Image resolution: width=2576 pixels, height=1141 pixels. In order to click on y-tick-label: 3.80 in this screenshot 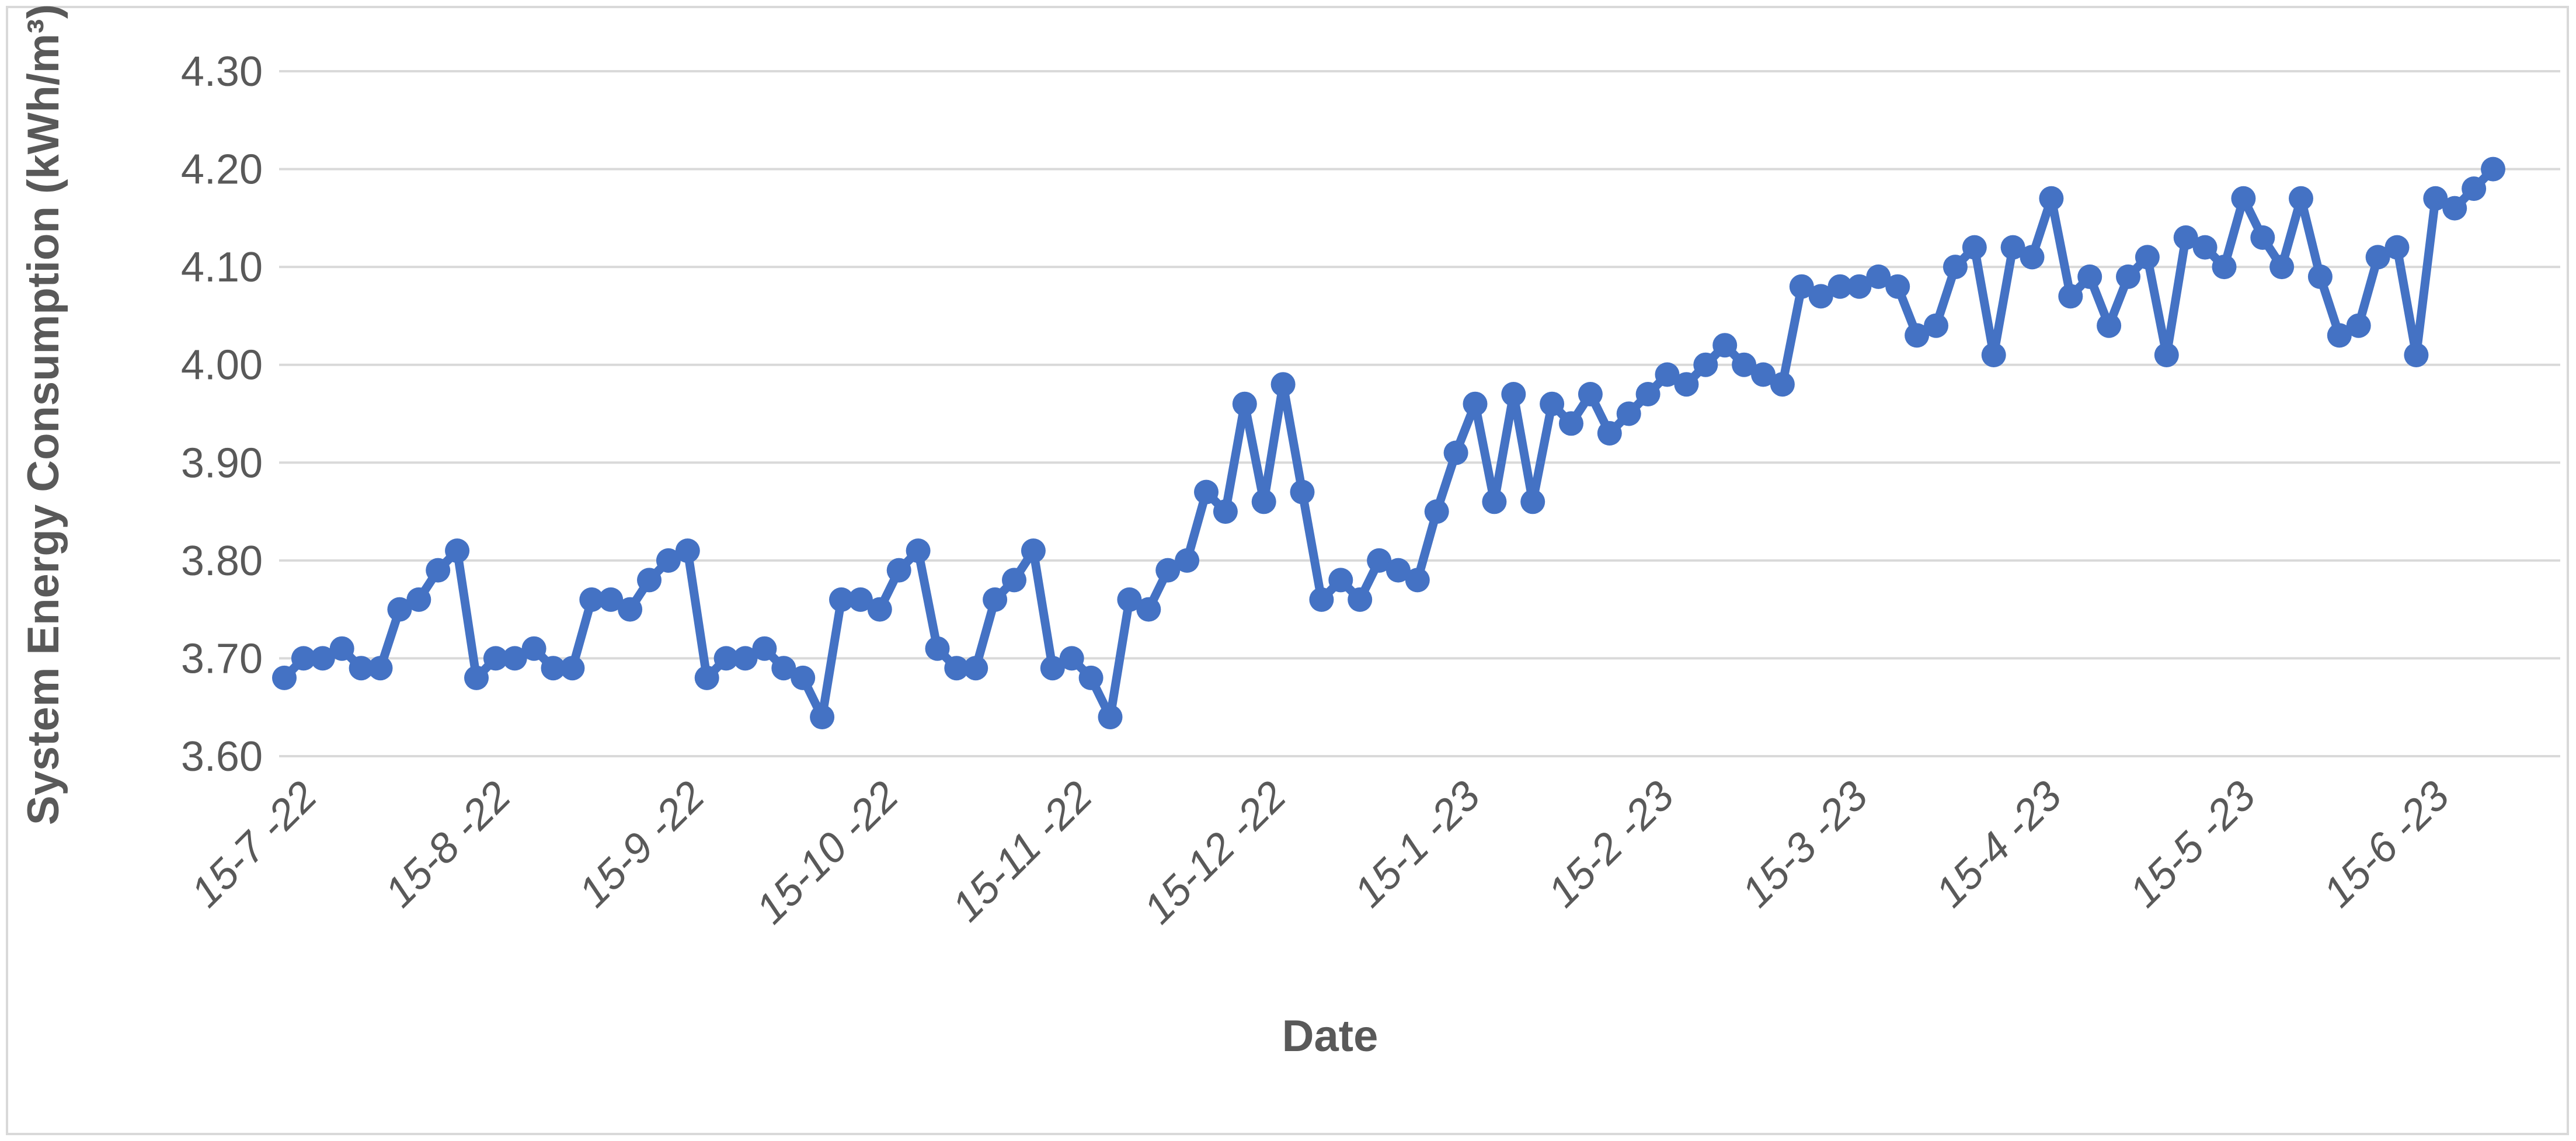, I will do `click(222, 561)`.